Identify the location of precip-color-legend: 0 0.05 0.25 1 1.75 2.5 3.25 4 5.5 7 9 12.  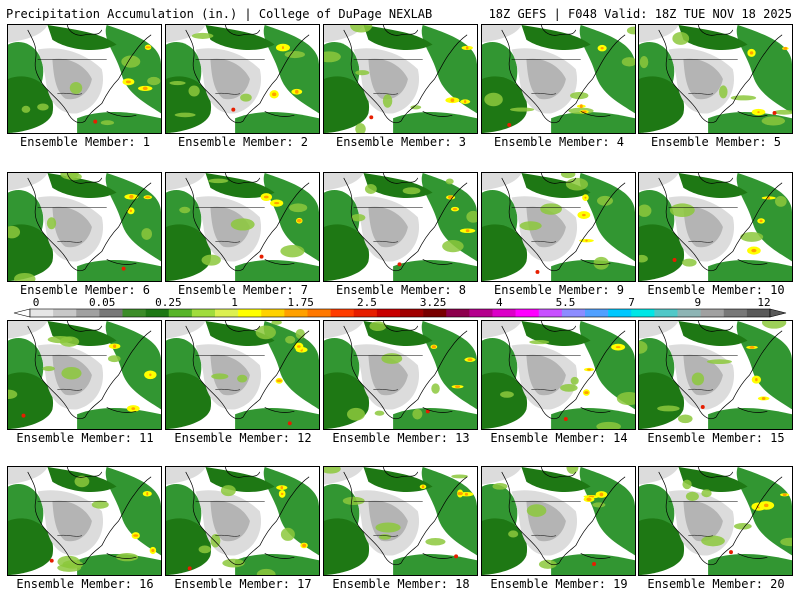
(400, 307).